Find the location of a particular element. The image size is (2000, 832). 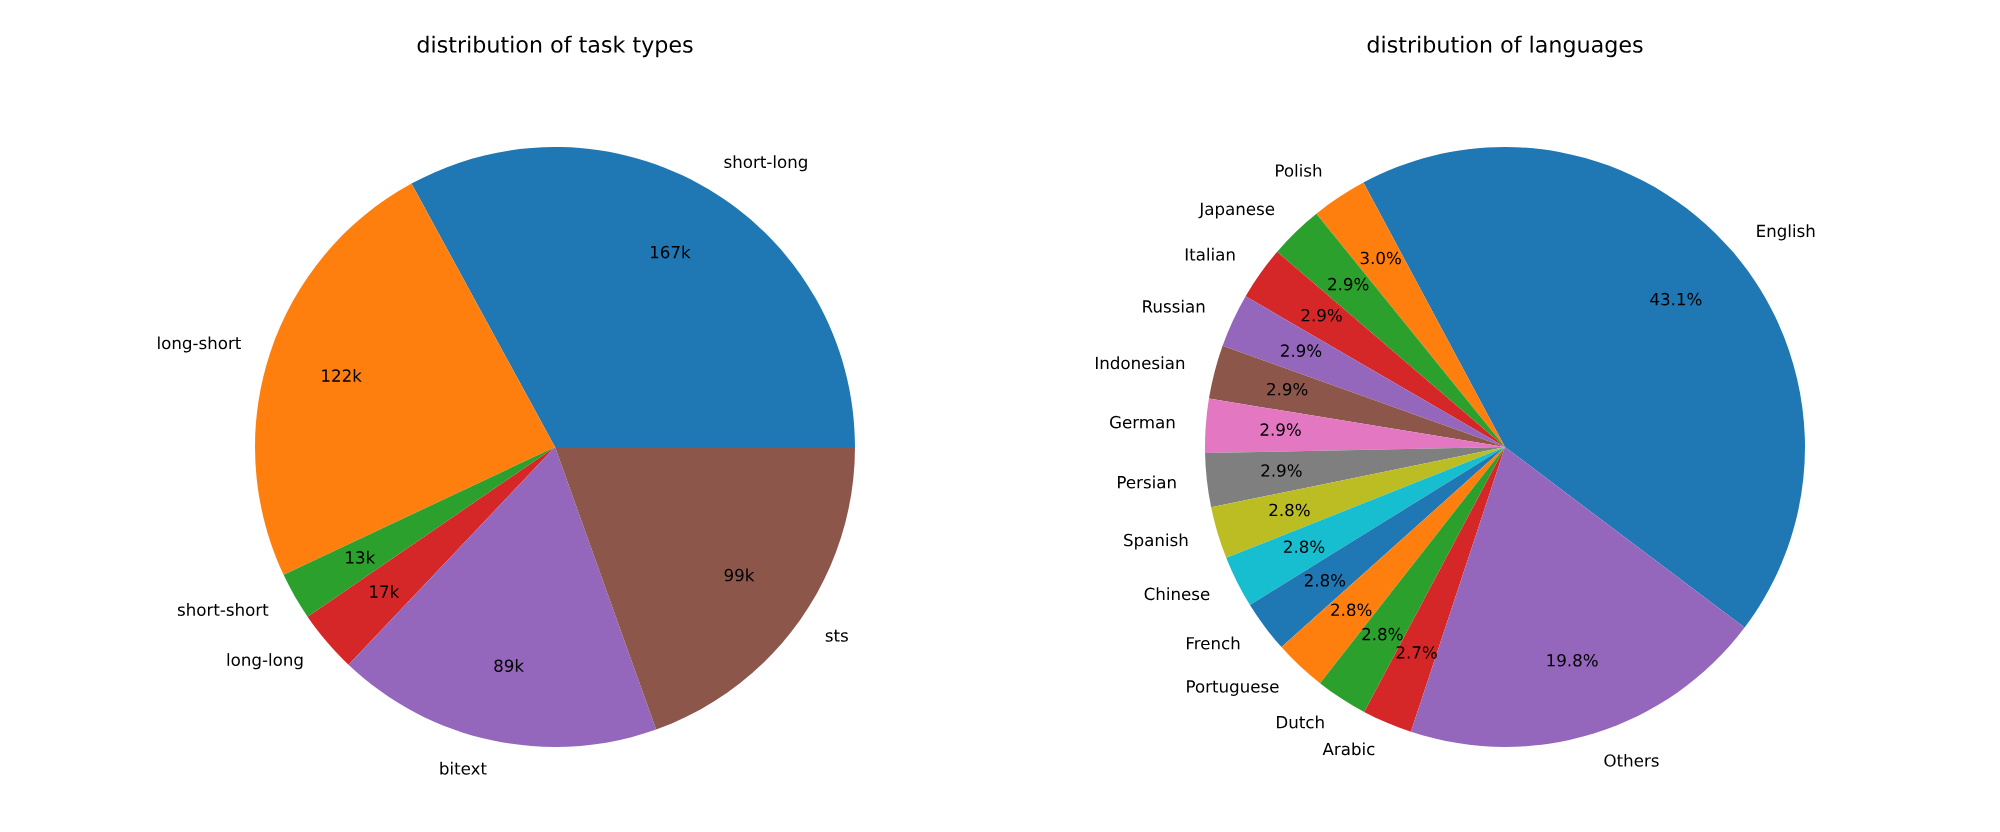

slice-label: long-long is located at coordinates (265, 661).